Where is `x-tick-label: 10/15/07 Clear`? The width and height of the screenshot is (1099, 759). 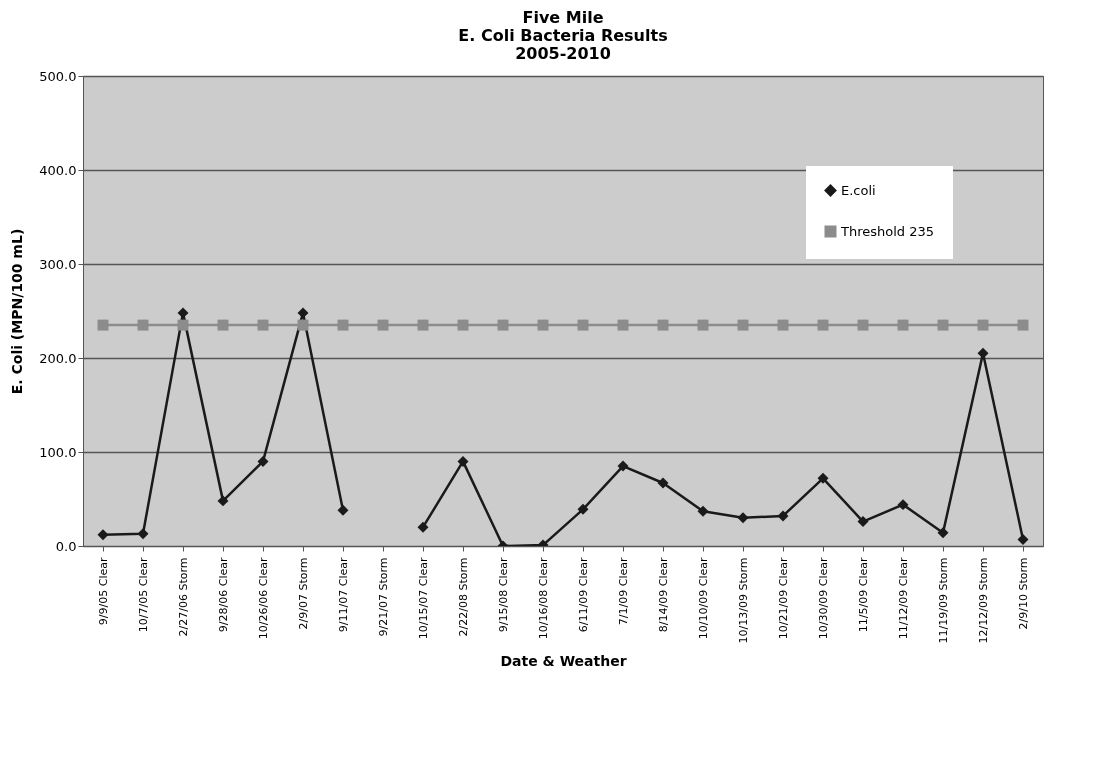 x-tick-label: 10/15/07 Clear is located at coordinates (423, 598).